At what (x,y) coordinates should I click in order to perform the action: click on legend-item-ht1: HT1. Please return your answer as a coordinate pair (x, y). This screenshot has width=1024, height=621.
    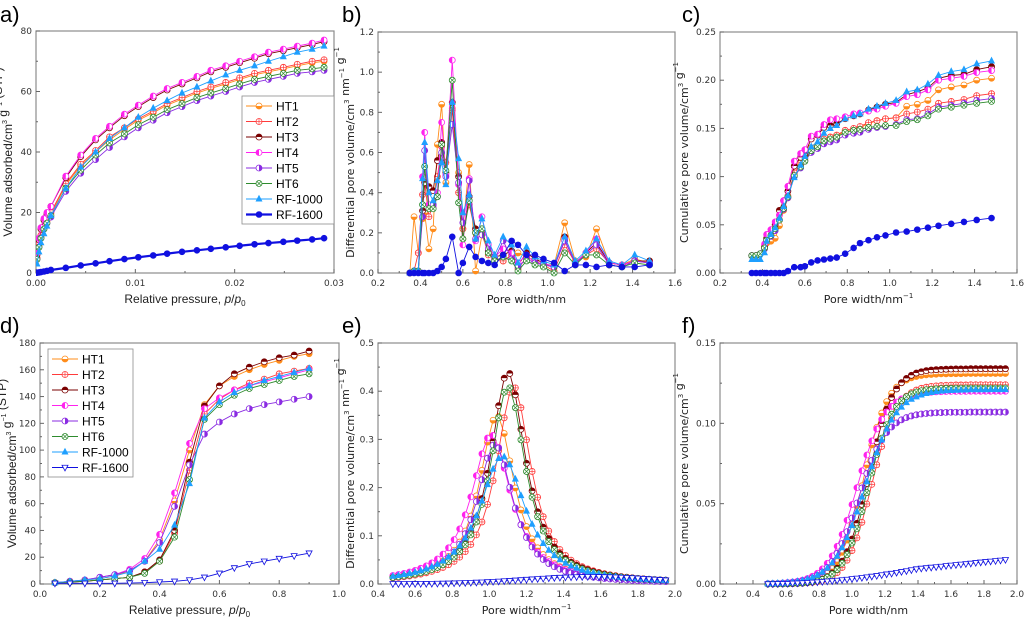
    Looking at the image, I should click on (272, 107).